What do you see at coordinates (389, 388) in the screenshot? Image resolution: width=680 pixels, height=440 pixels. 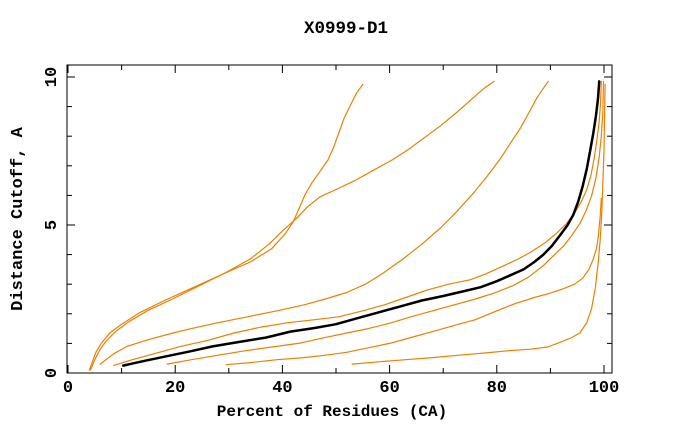 I see `x-tick-label: 60` at bounding box center [389, 388].